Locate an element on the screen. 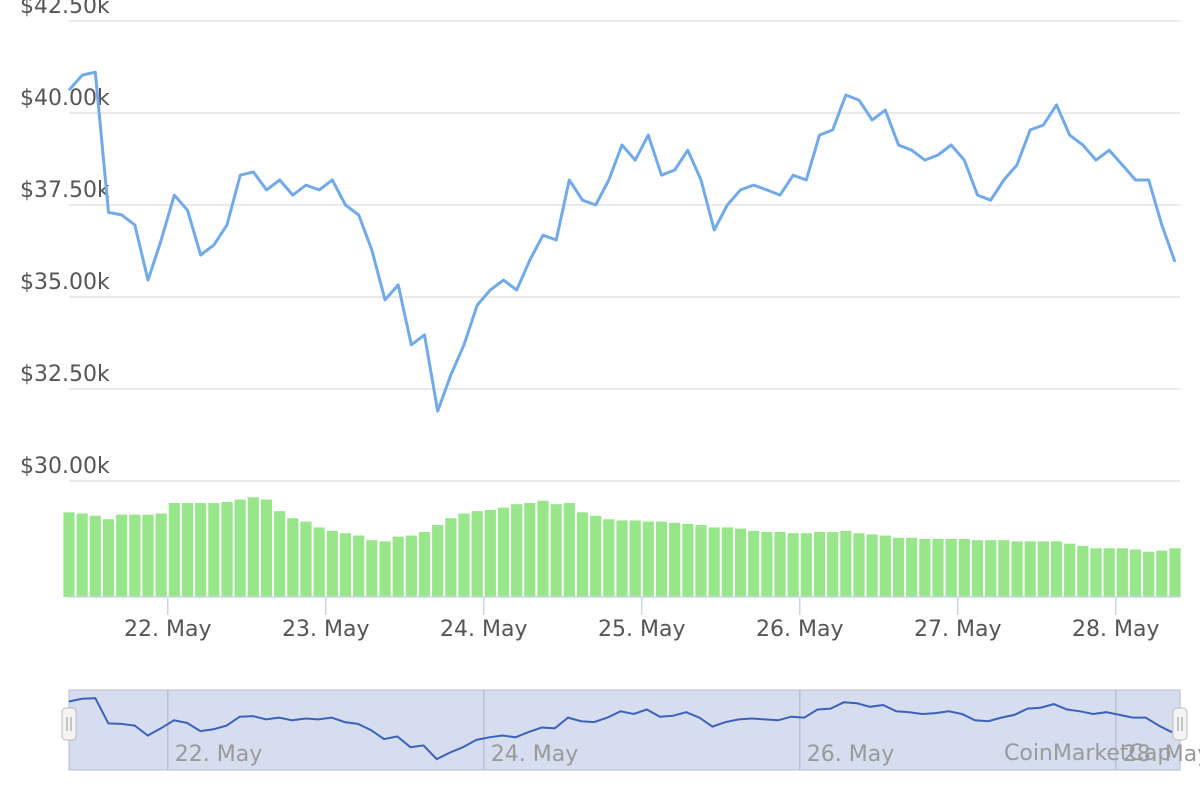 This screenshot has width=1200, height=804. x-tick-label: 26. May is located at coordinates (799, 629).